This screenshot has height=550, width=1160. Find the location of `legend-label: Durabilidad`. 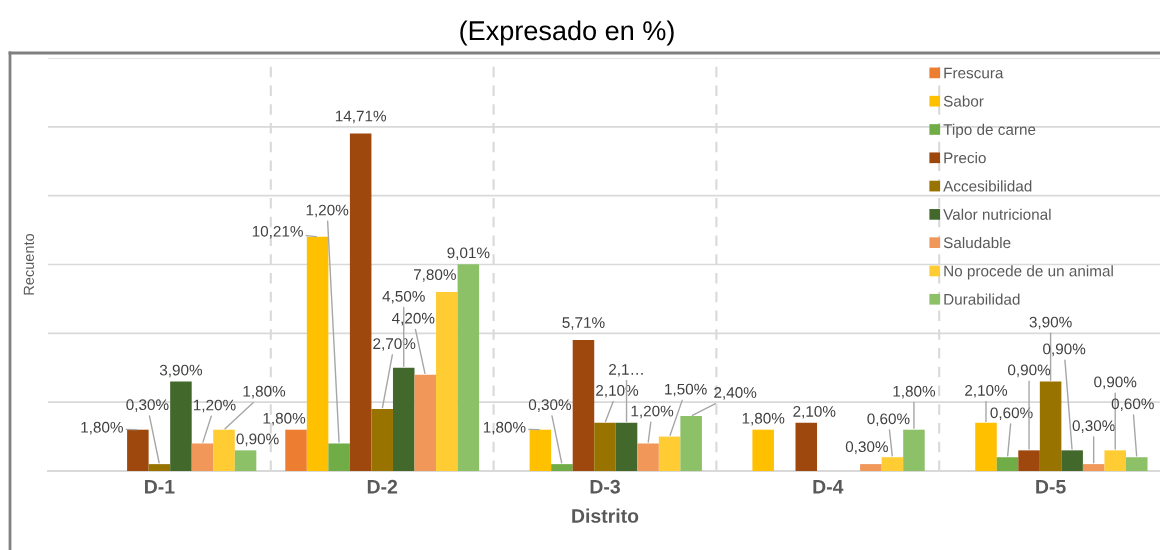

legend-label: Durabilidad is located at coordinates (982, 299).